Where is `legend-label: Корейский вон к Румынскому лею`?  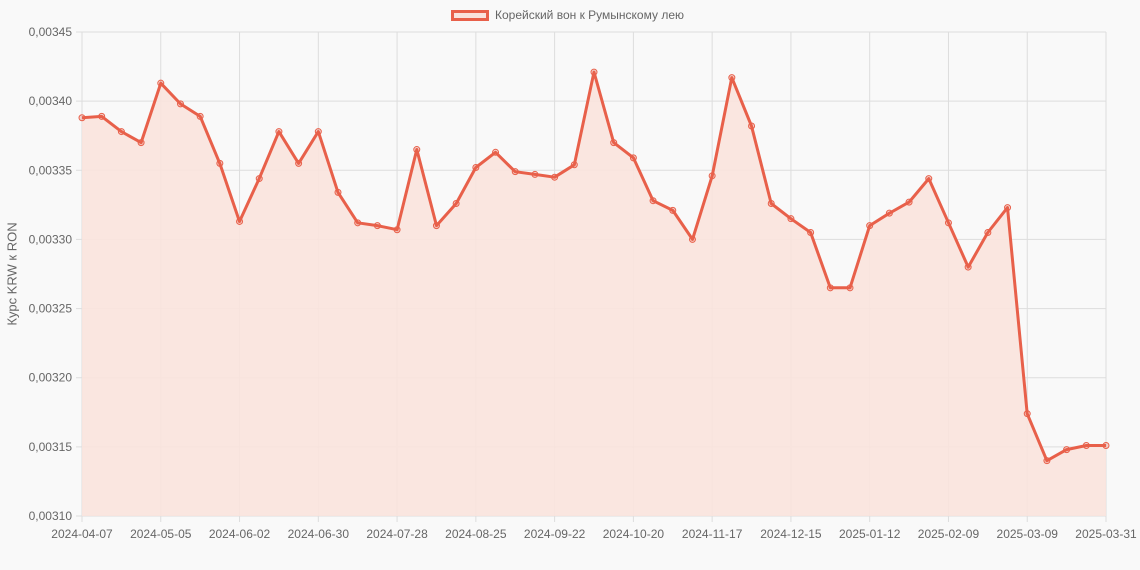 legend-label: Корейский вон к Румынскому лею is located at coordinates (589, 15).